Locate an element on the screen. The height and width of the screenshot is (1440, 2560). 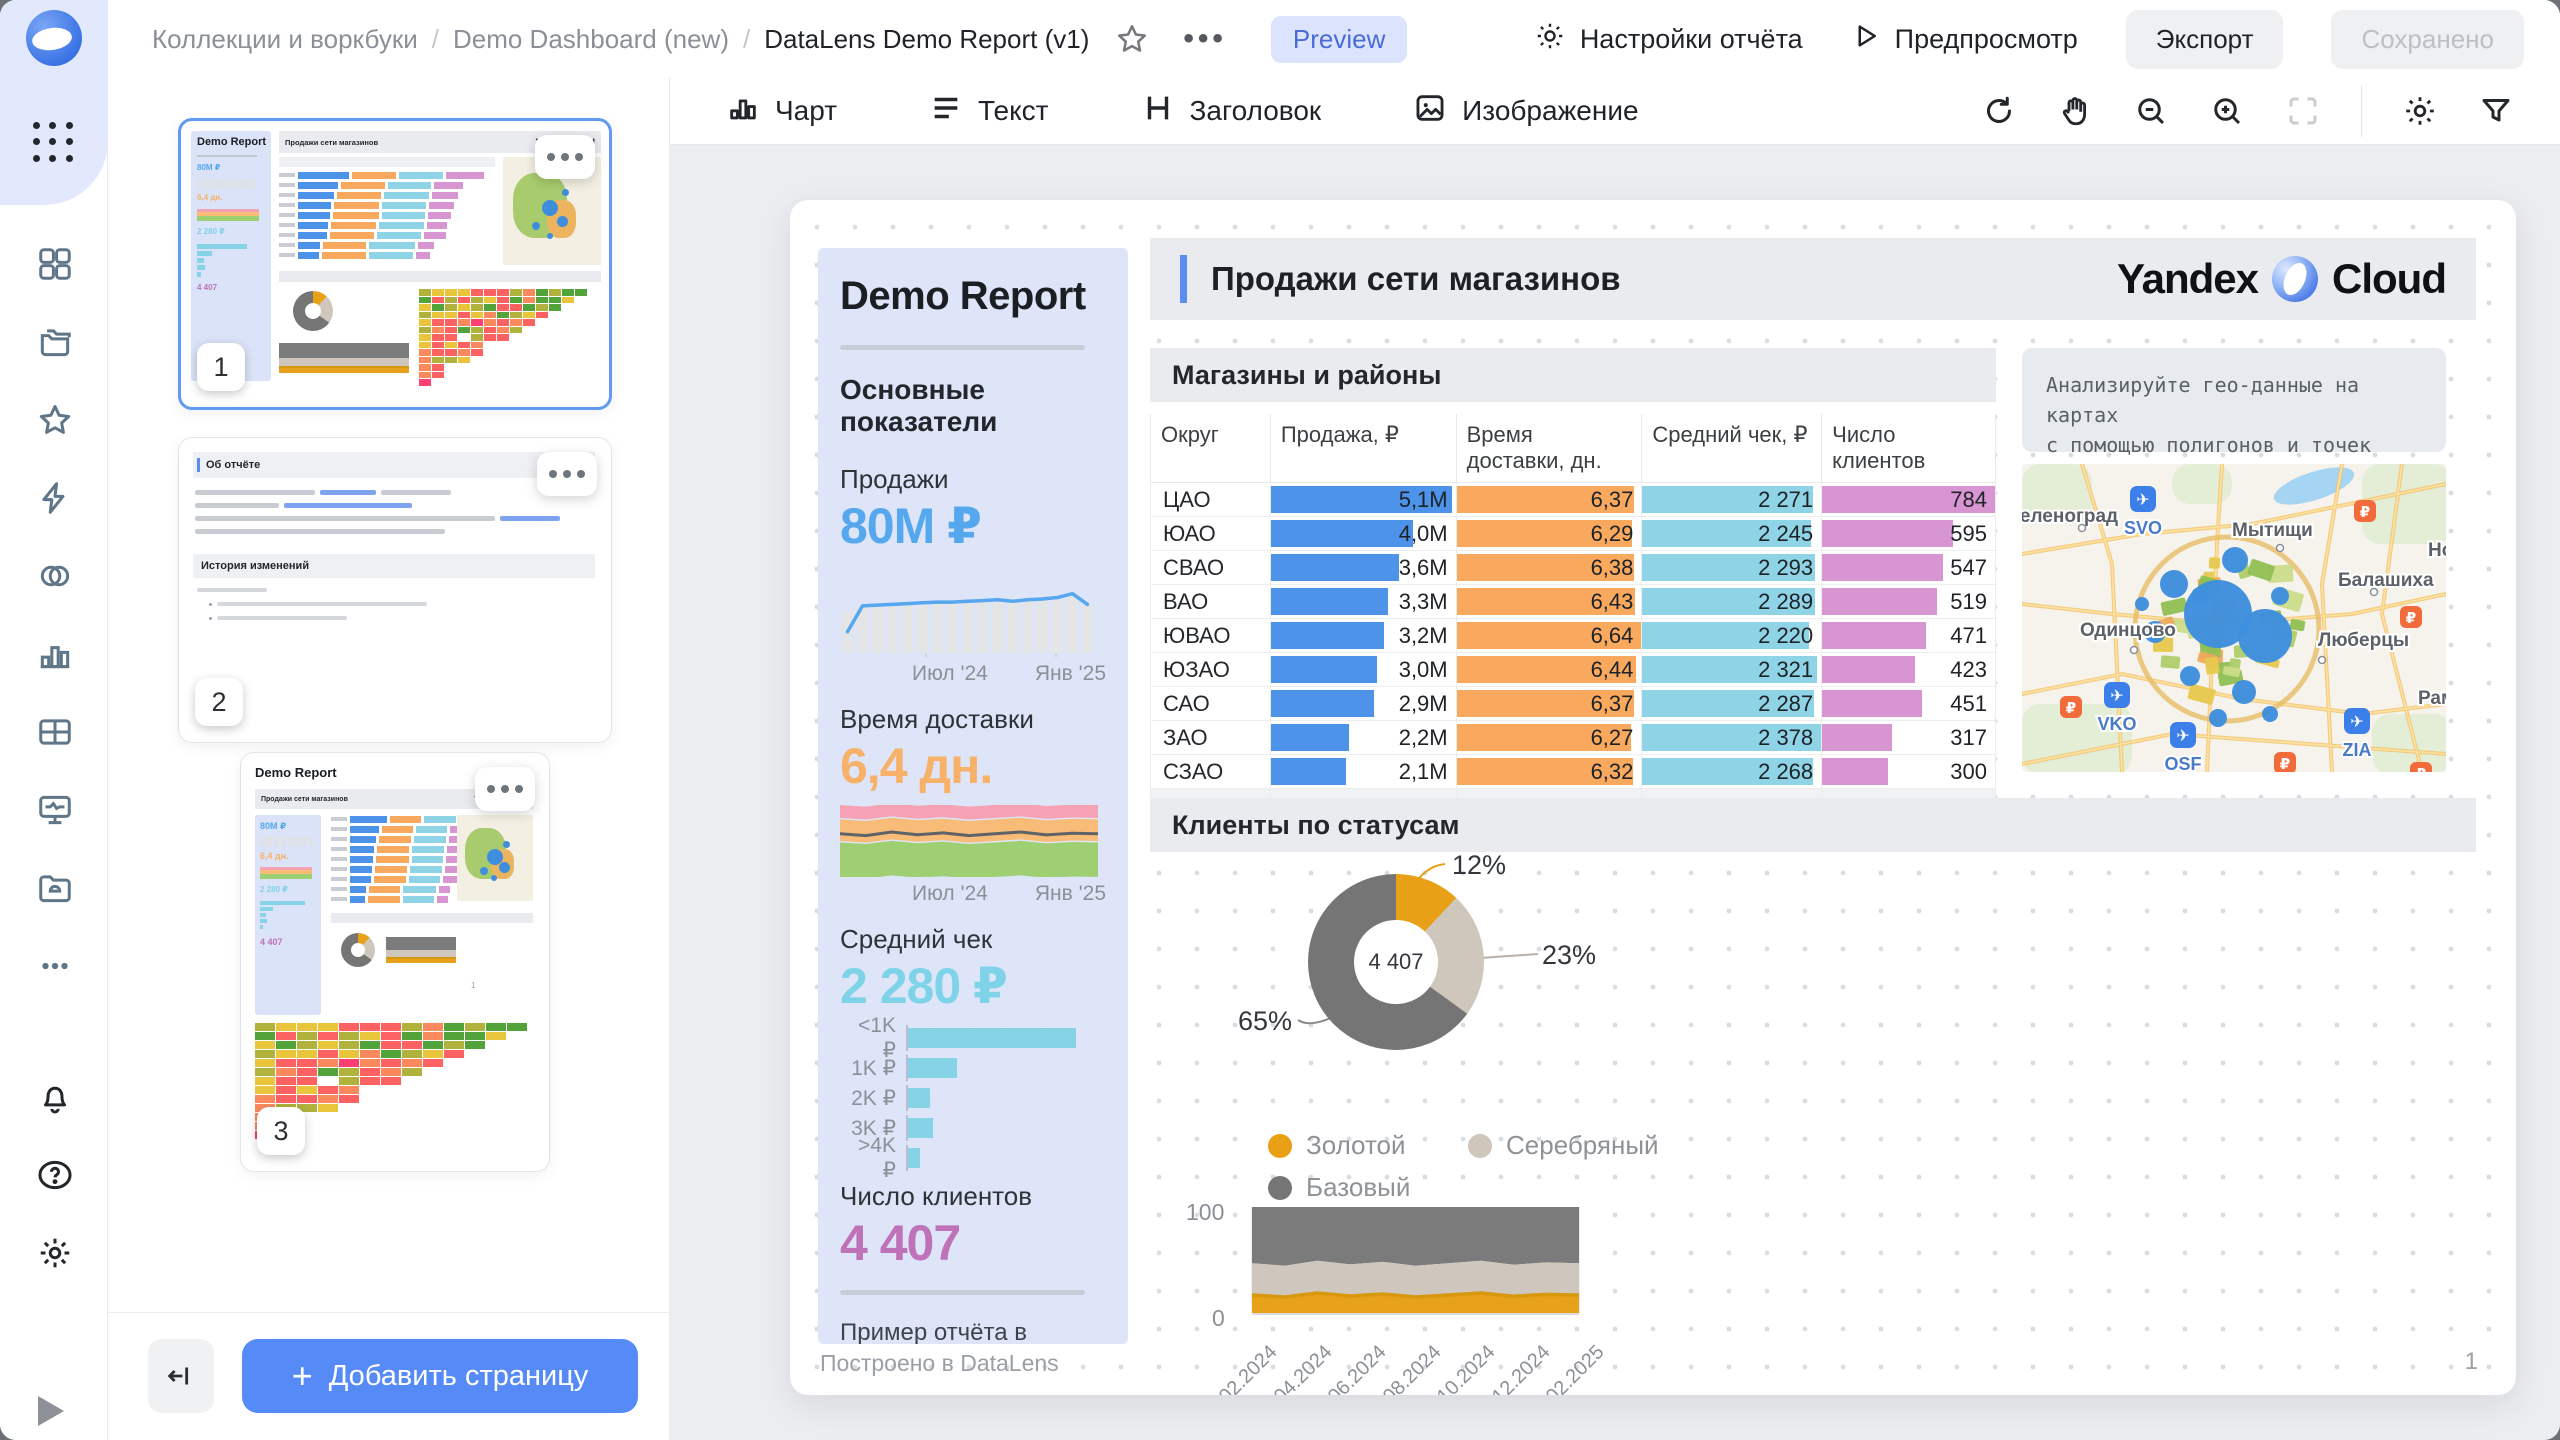
export-button: Экспорт is located at coordinates (2204, 39).